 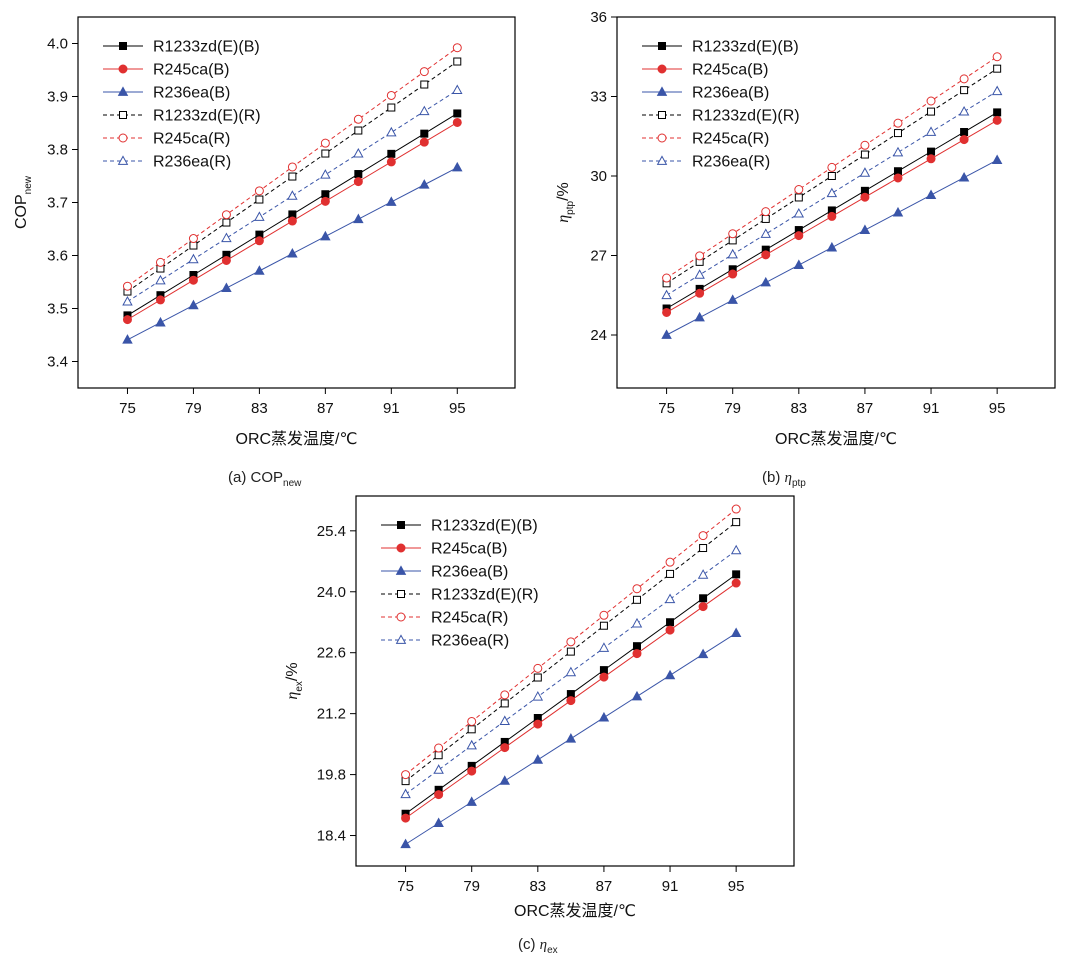 What do you see at coordinates (773, 477) in the screenshot?
I see `caption-prefix: (b)` at bounding box center [773, 477].